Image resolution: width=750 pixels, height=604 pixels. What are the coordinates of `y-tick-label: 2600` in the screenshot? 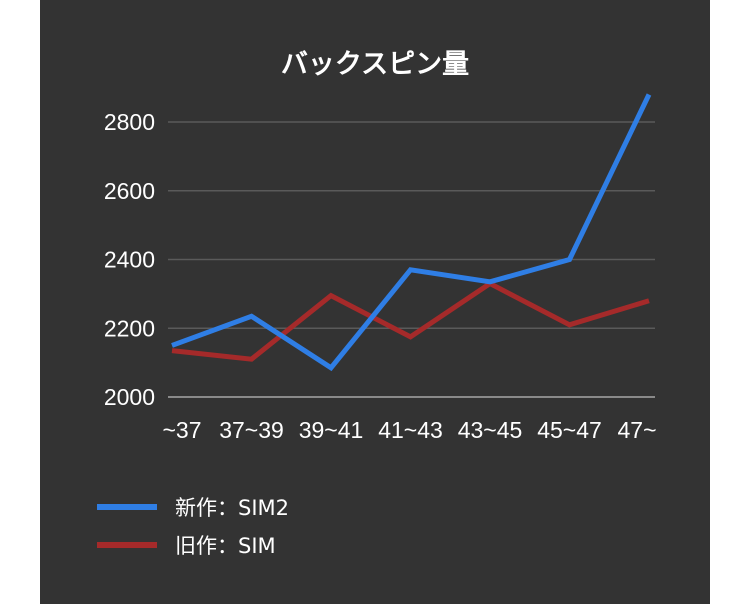 It's located at (129, 191).